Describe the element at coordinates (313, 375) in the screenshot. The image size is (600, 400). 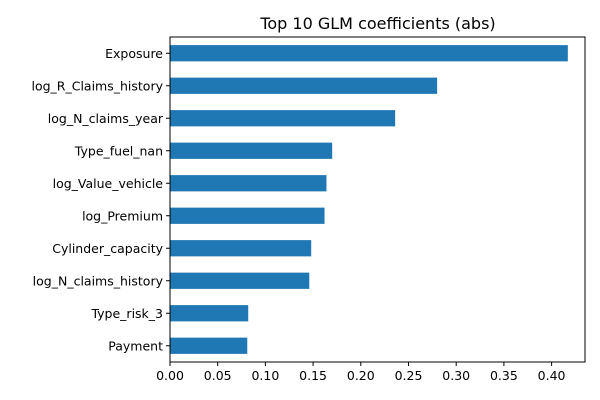
I see `x-tick-label: 0.15` at that location.